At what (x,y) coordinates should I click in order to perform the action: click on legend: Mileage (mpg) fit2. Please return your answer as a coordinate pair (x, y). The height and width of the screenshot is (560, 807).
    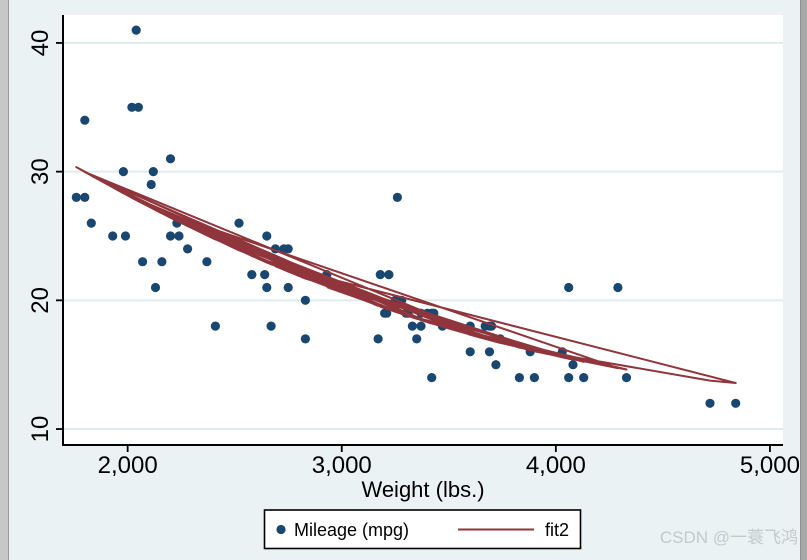
    Looking at the image, I should click on (422, 529).